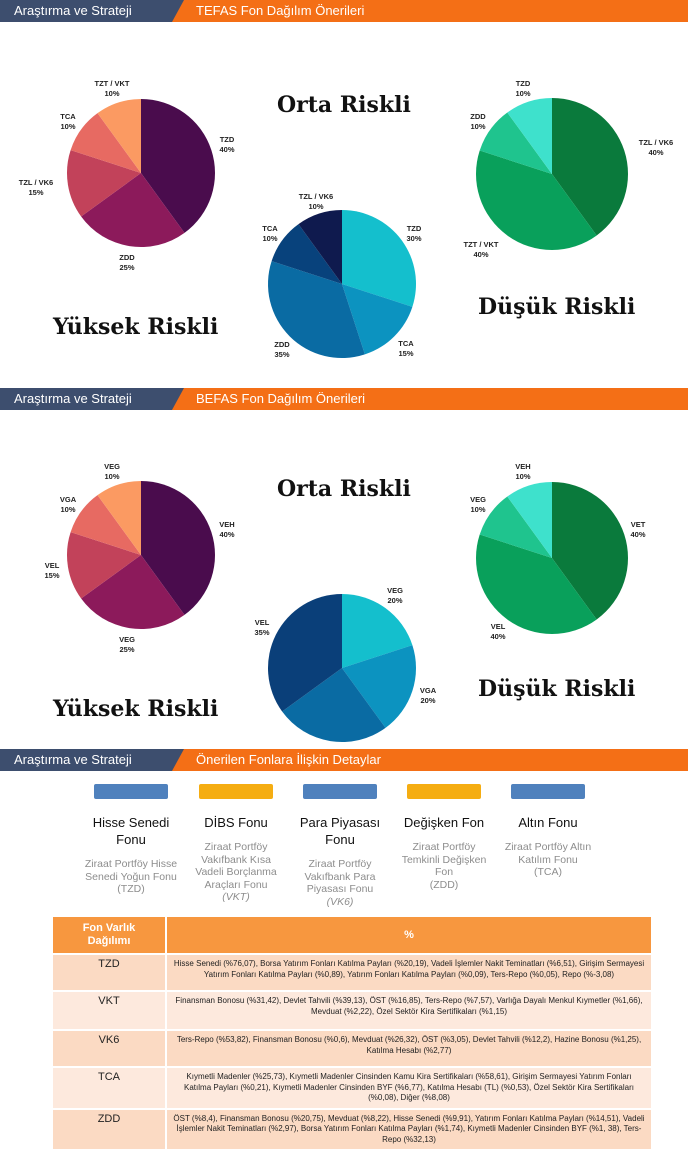 This screenshot has width=688, height=1162. I want to click on pie-slice-label: TZD 40%, so click(227, 144).